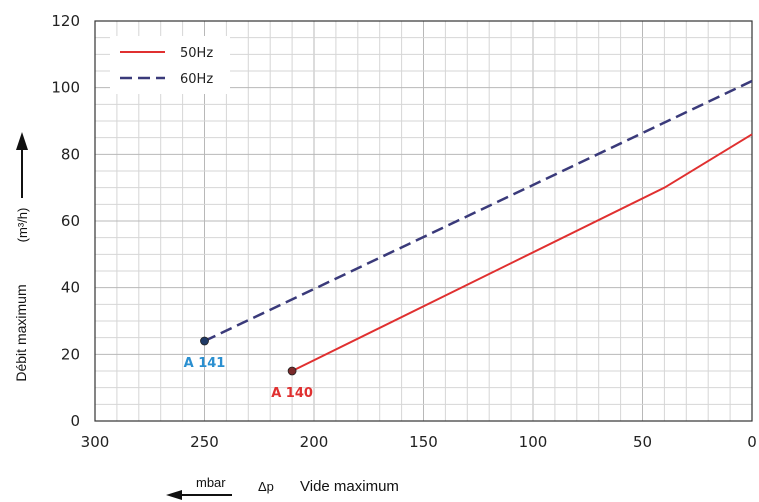 The width and height of the screenshot is (759, 502). What do you see at coordinates (248, 378) in the screenshot?
I see `annotations: A 141 A 140` at bounding box center [248, 378].